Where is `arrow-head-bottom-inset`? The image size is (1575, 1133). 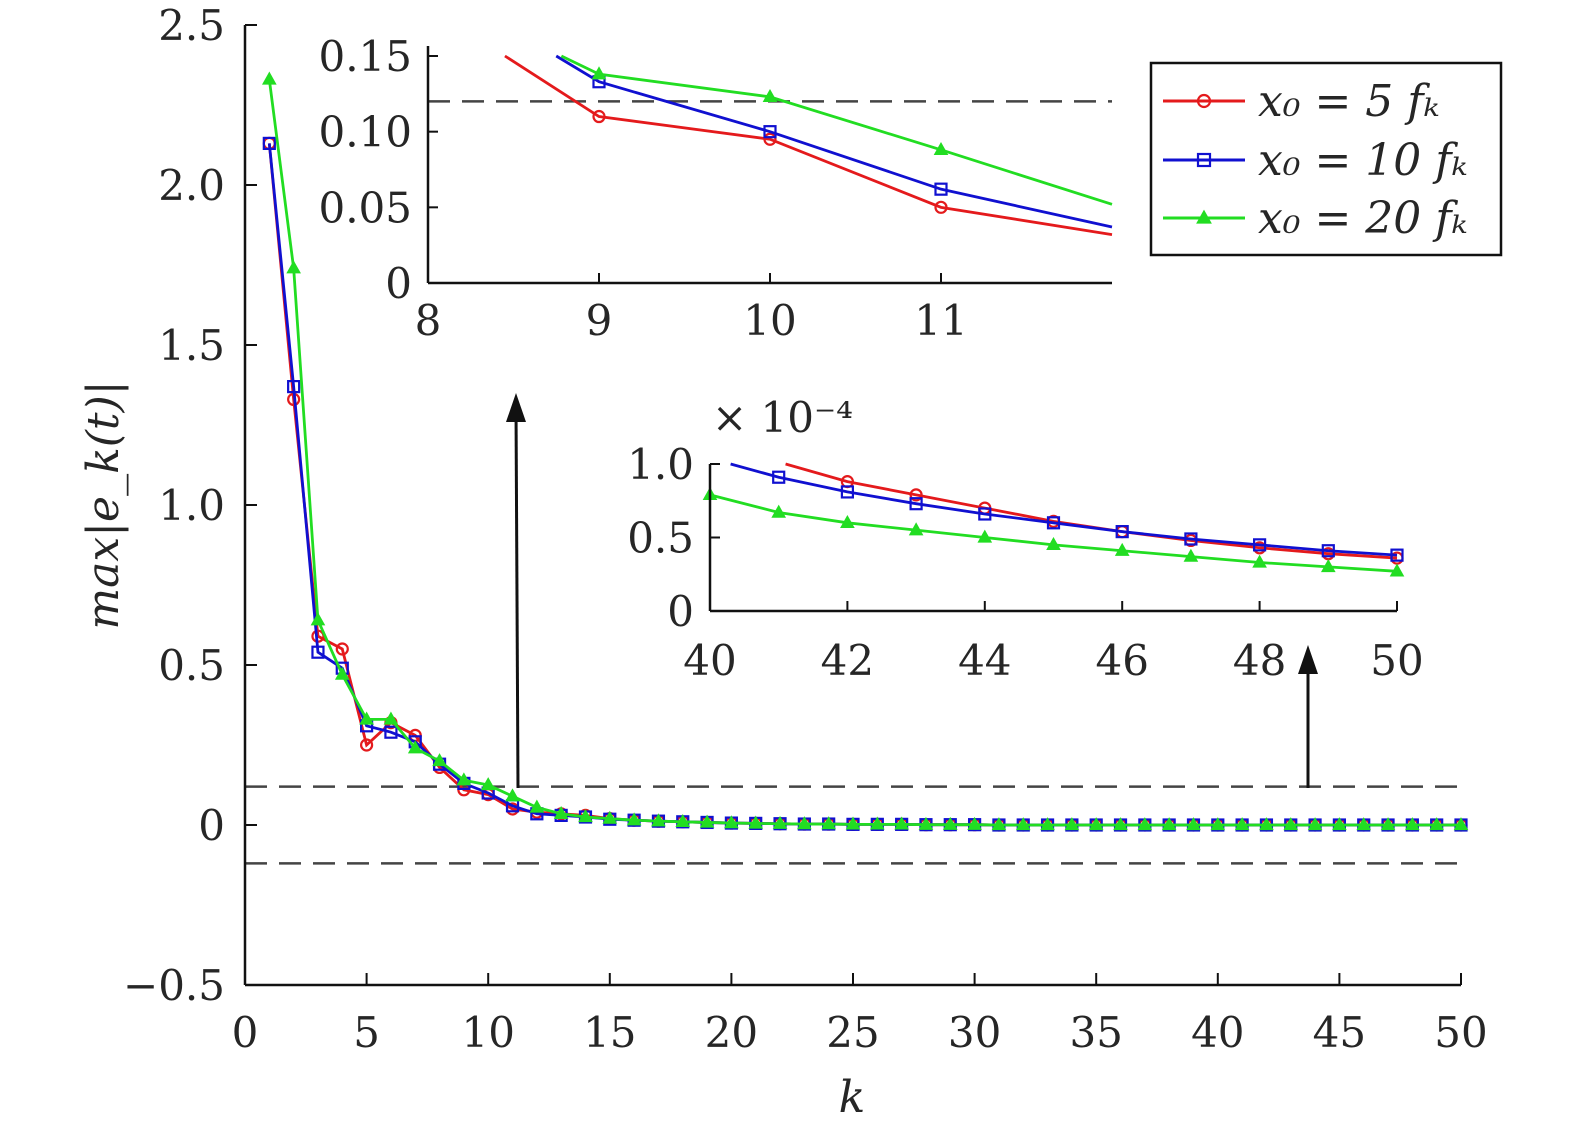 arrow-head-bottom-inset is located at coordinates (1308, 659).